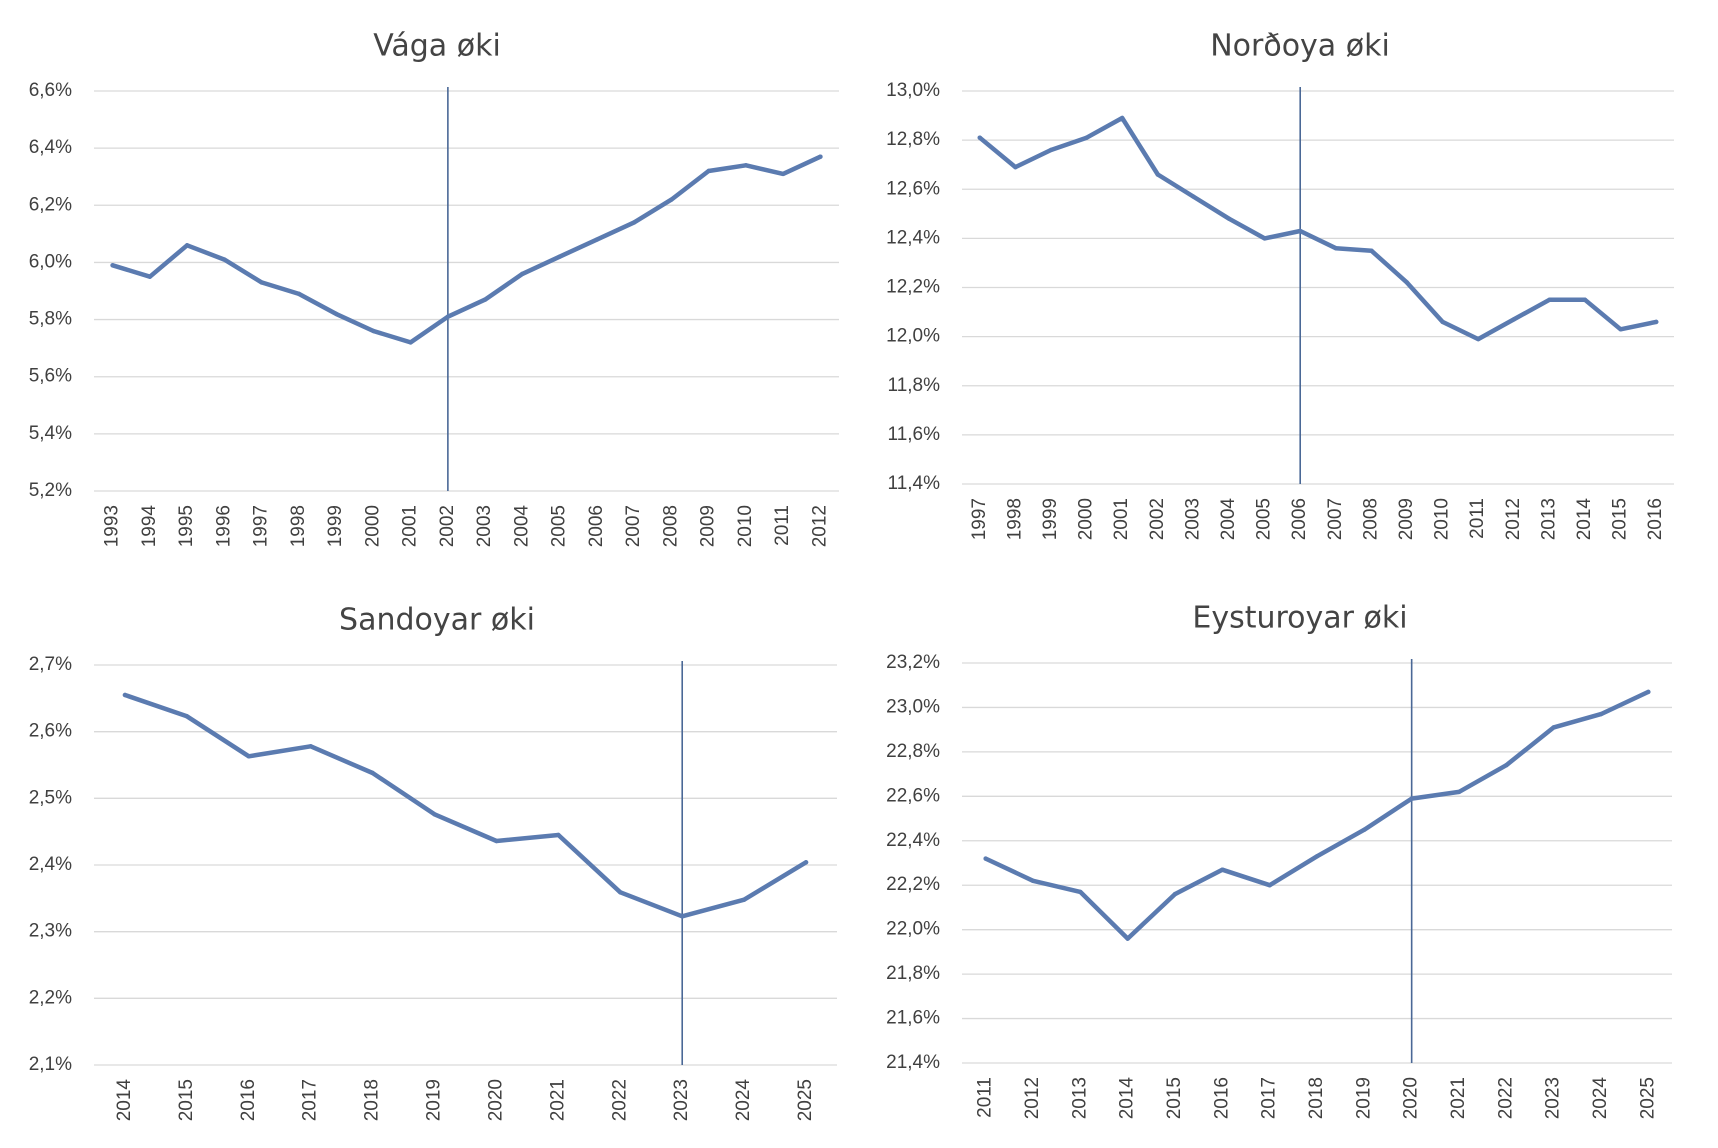  What do you see at coordinates (50, 664) in the screenshot?
I see `y-tick-label: 2,7%` at bounding box center [50, 664].